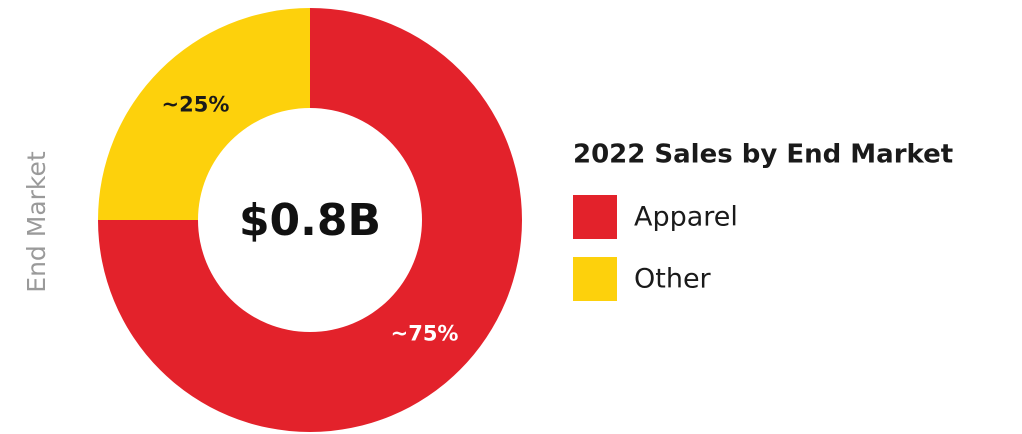  I want to click on axis-label: End Market, so click(36, 222).